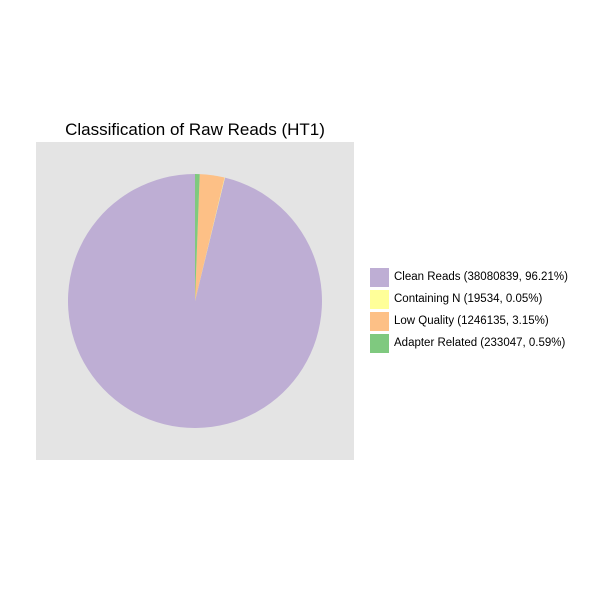 The width and height of the screenshot is (600, 600). Describe the element at coordinates (471, 321) in the screenshot. I see `legend-label-low-quality: Low Quality (1246135, 3.15%)` at that location.